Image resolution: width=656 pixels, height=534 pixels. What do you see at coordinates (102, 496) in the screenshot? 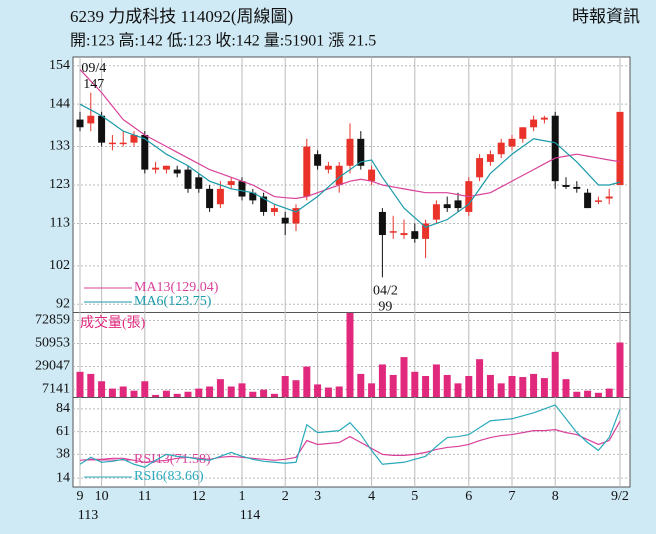
I see `x-tick-label: 10` at bounding box center [102, 496].